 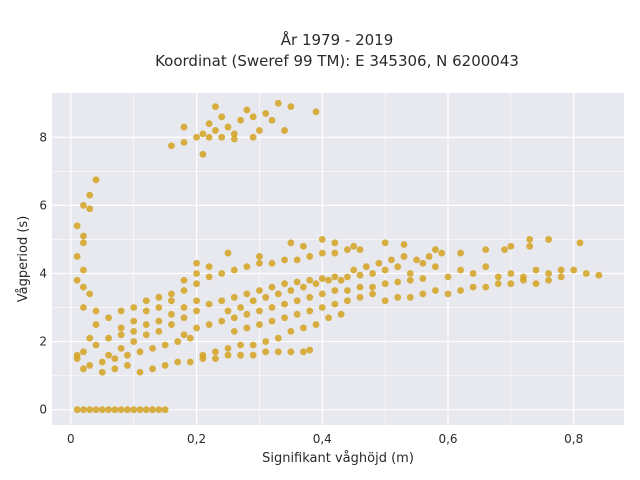 What do you see at coordinates (196, 439) in the screenshot?
I see `x-tick-label: 0,2` at bounding box center [196, 439].